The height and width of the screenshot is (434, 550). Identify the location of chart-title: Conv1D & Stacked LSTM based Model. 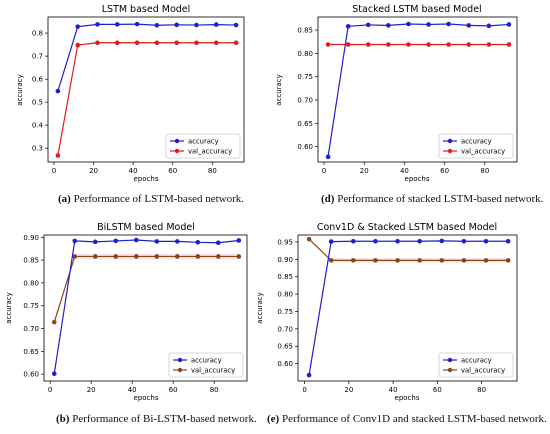
(407, 227).